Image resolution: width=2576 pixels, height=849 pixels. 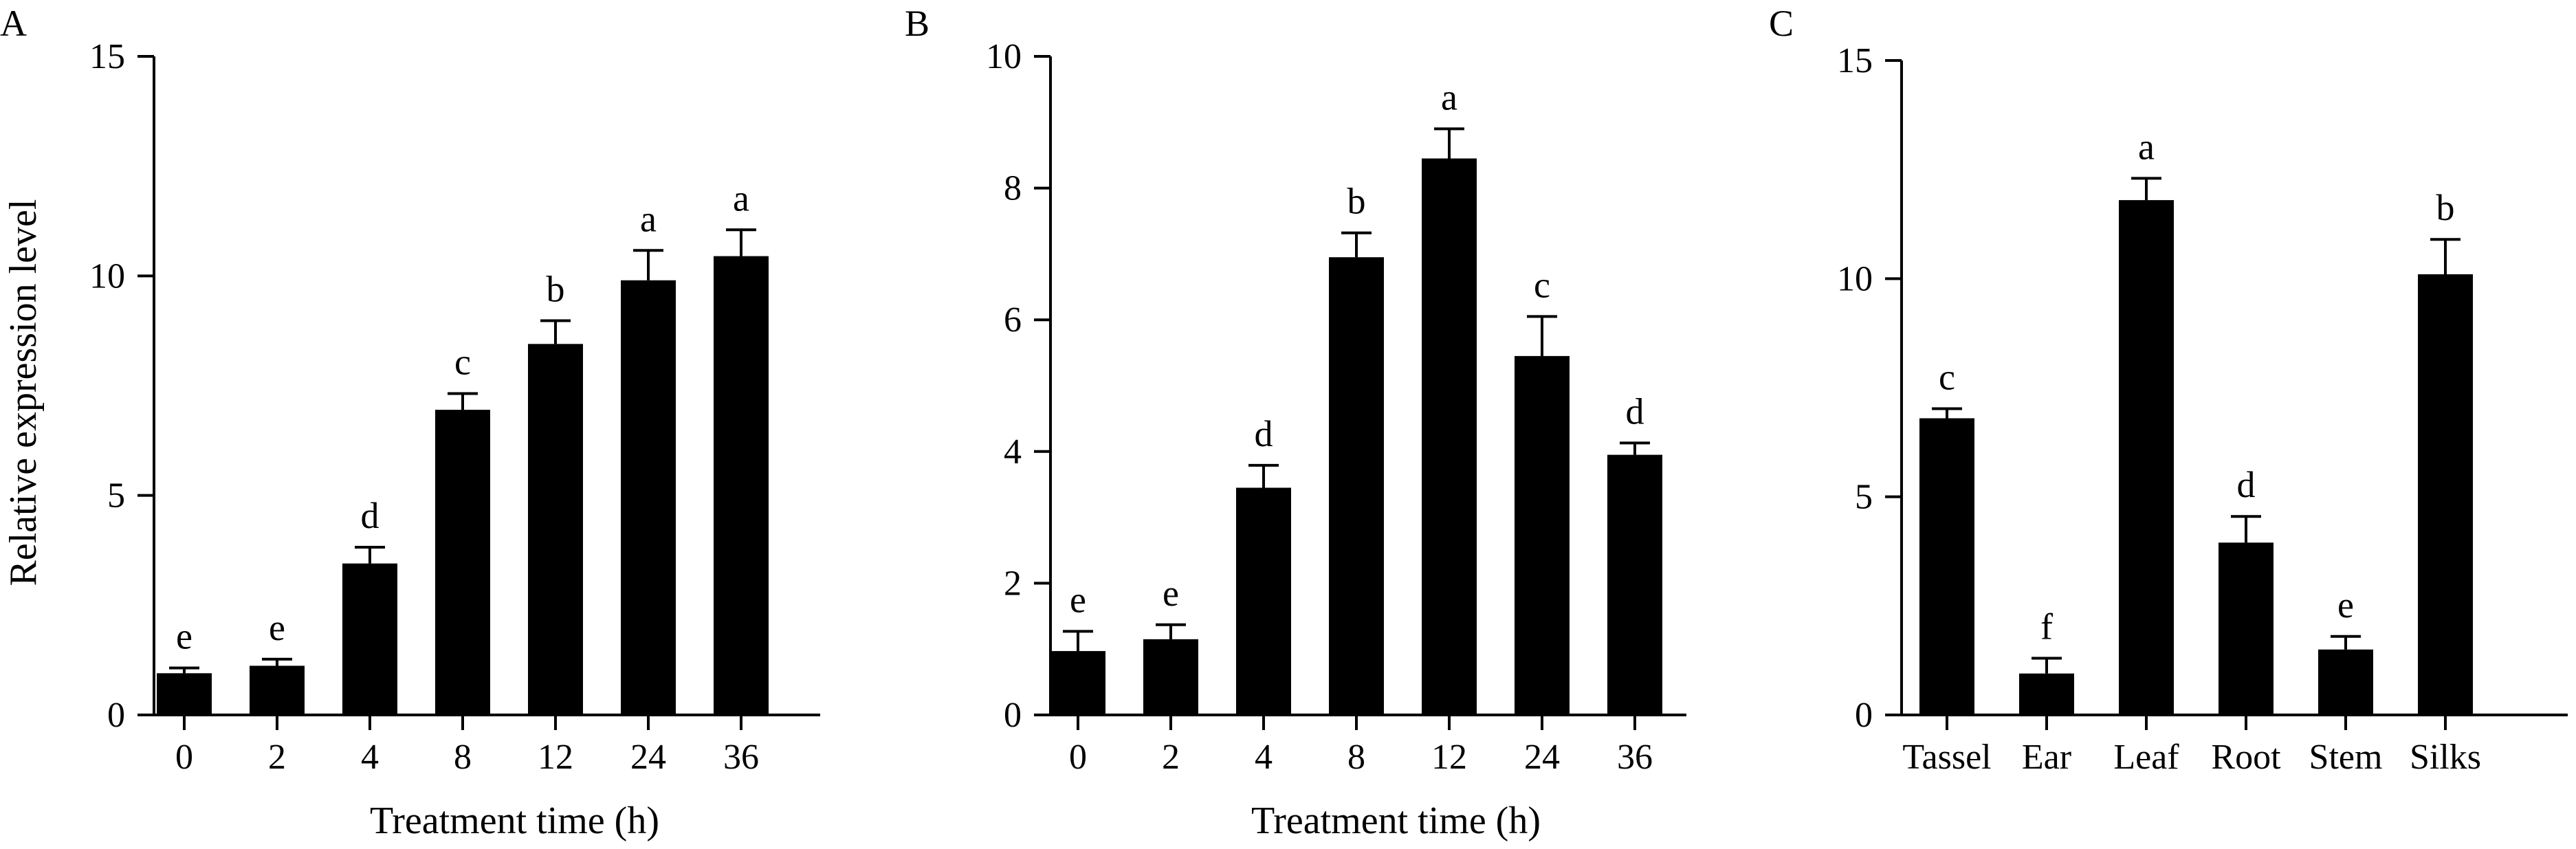 What do you see at coordinates (2445, 757) in the screenshot?
I see `x-tick-label: Silks` at bounding box center [2445, 757].